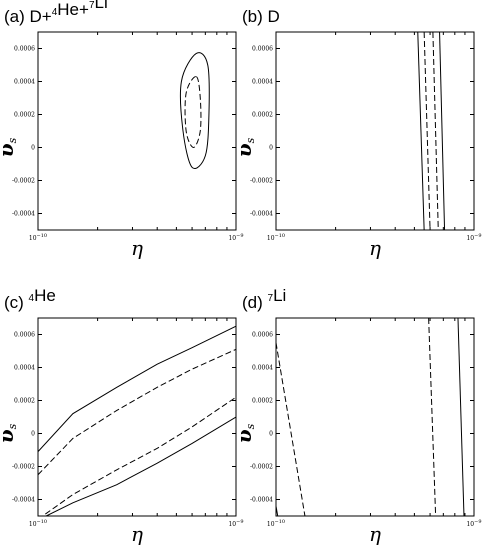 The width and height of the screenshot is (484, 545). What do you see at coordinates (30, 299) in the screenshot?
I see `panel-title: (c) 4He` at bounding box center [30, 299].